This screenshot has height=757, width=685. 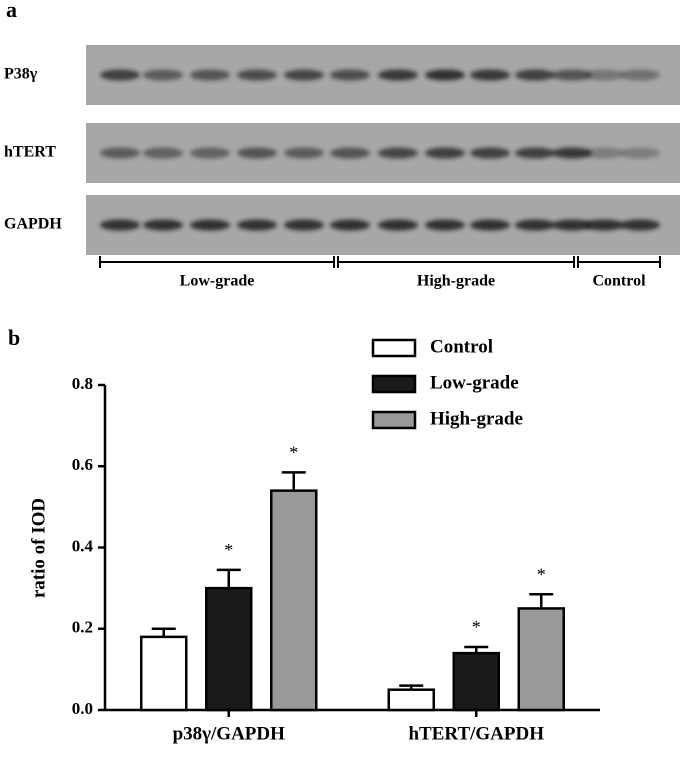 I want to click on y-tick-label: 0.0, so click(x=82, y=708).